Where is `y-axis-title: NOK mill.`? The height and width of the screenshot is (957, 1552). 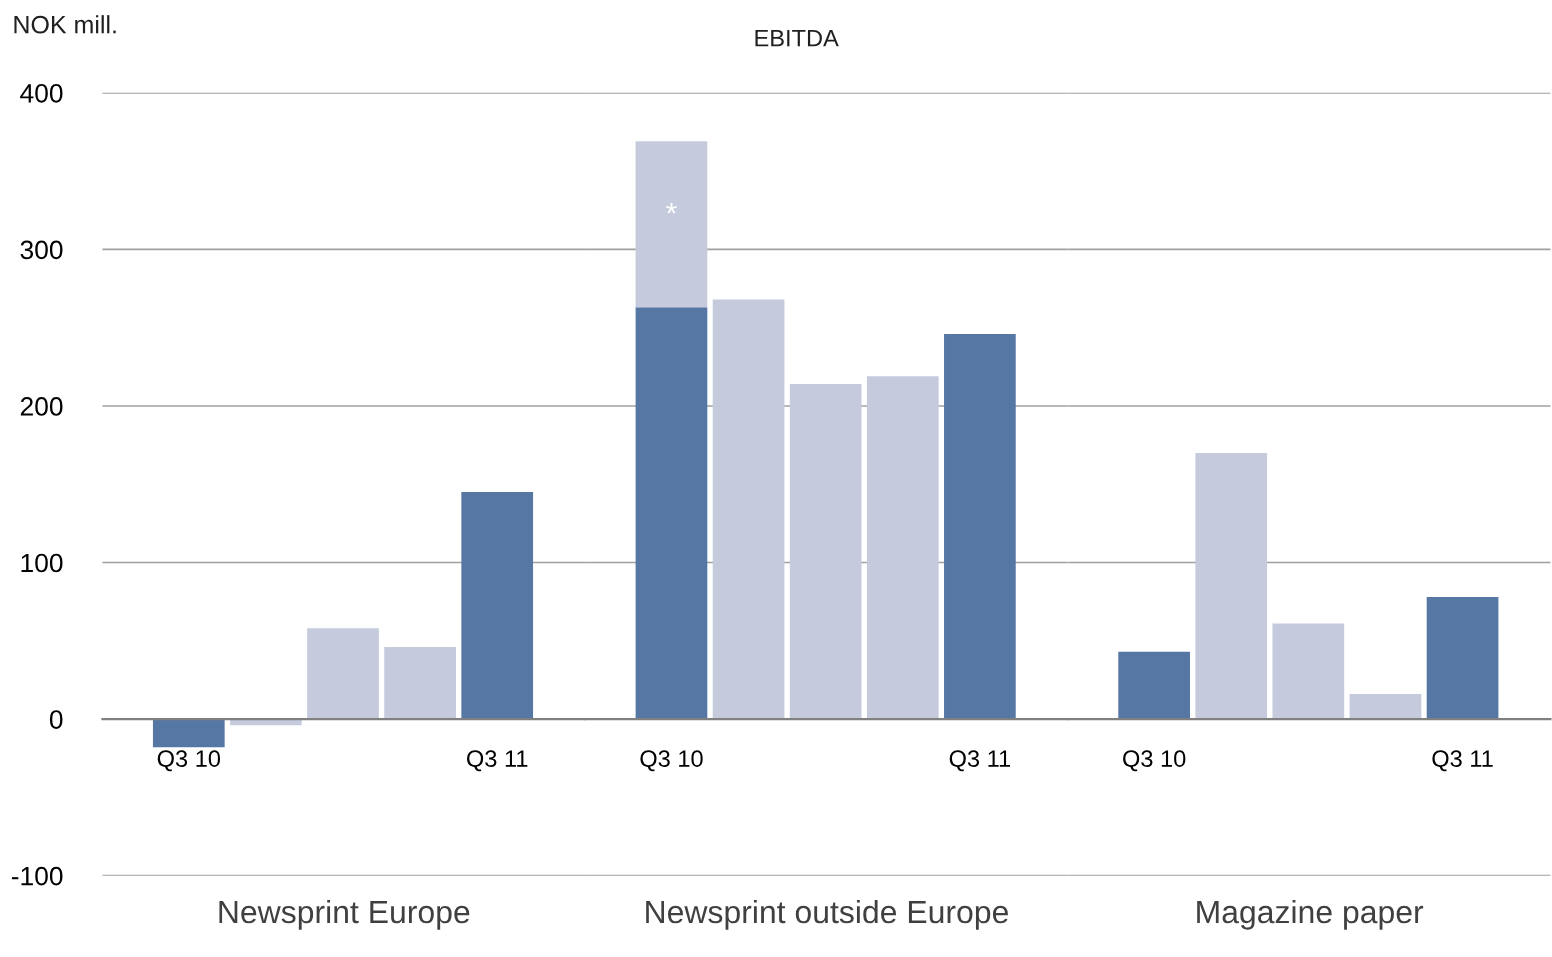
y-axis-title: NOK mill. is located at coordinates (65, 24).